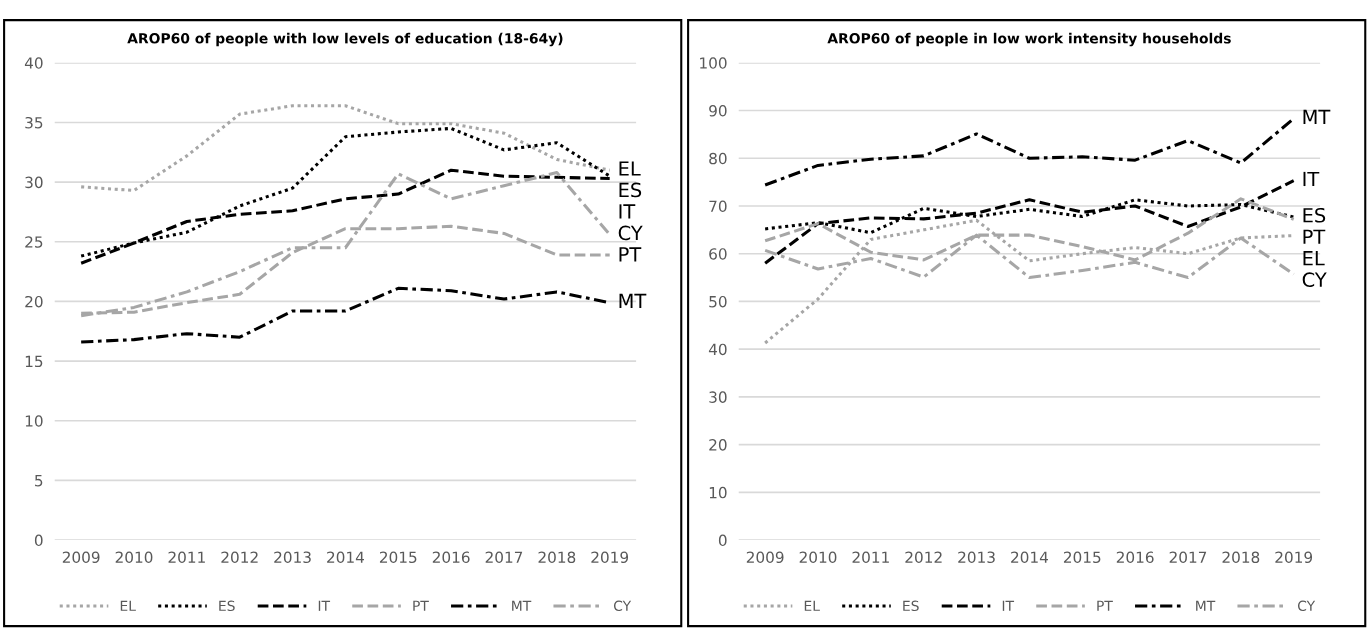  Describe the element at coordinates (718, 301) in the screenshot. I see `y-tick-label: 50` at that location.